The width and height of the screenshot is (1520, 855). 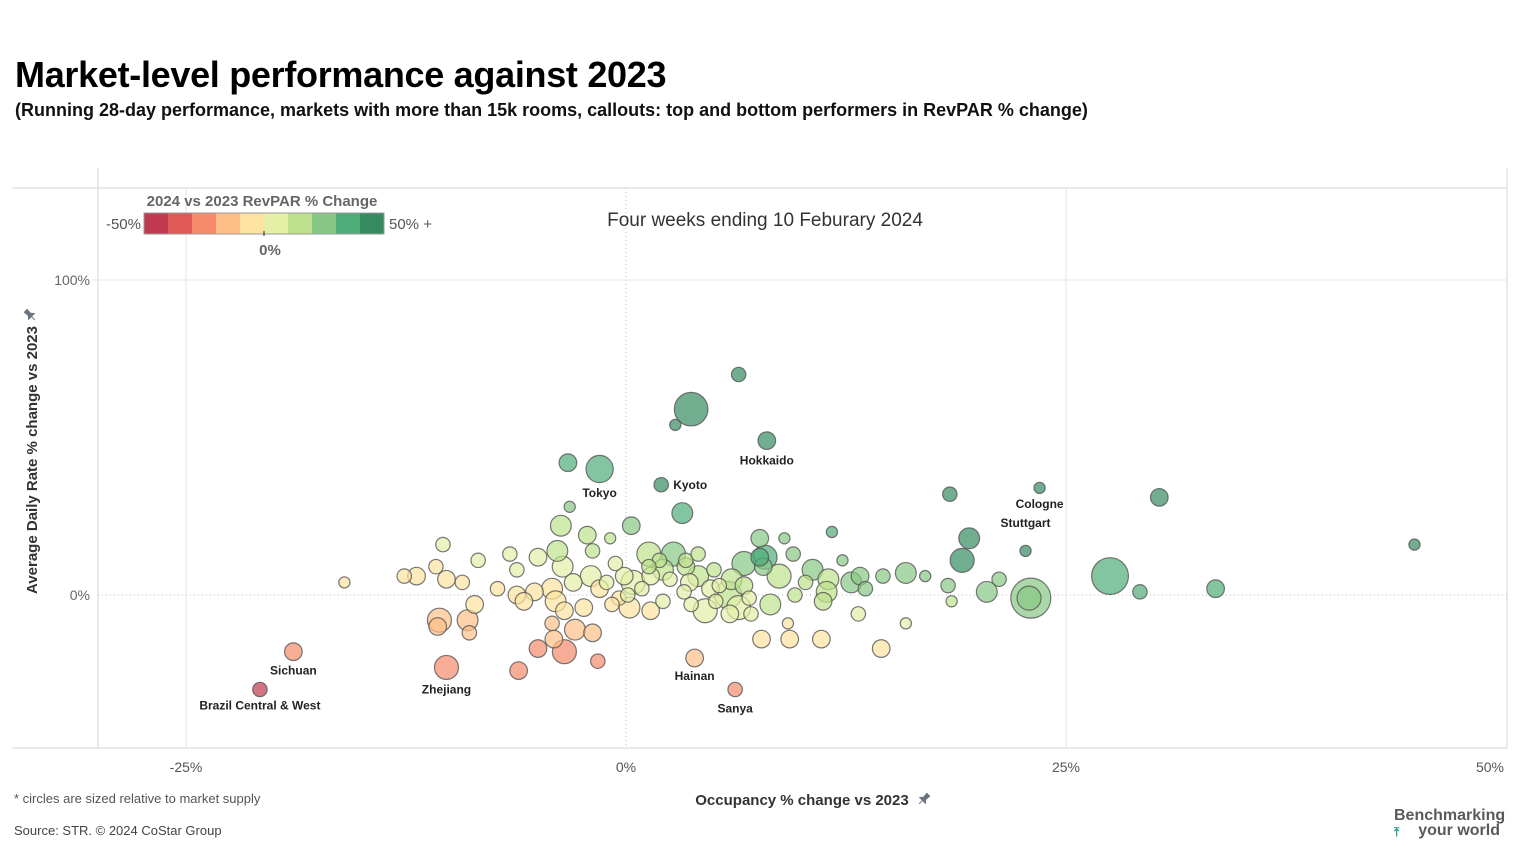 What do you see at coordinates (1459, 830) in the screenshot?
I see `logo-line2: your world` at bounding box center [1459, 830].